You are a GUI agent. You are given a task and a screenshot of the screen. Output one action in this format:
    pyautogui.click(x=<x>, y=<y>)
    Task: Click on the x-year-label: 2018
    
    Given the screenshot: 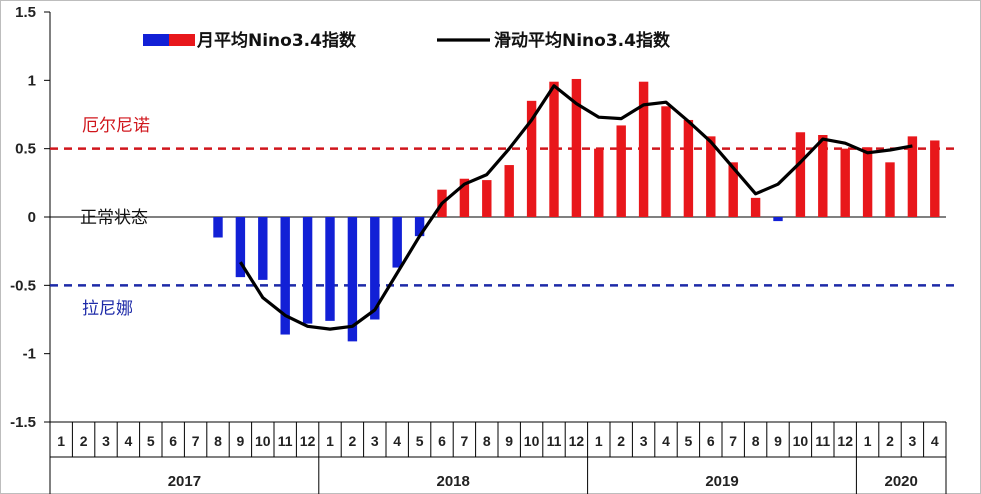 What is the action you would take?
    pyautogui.click(x=453, y=481)
    